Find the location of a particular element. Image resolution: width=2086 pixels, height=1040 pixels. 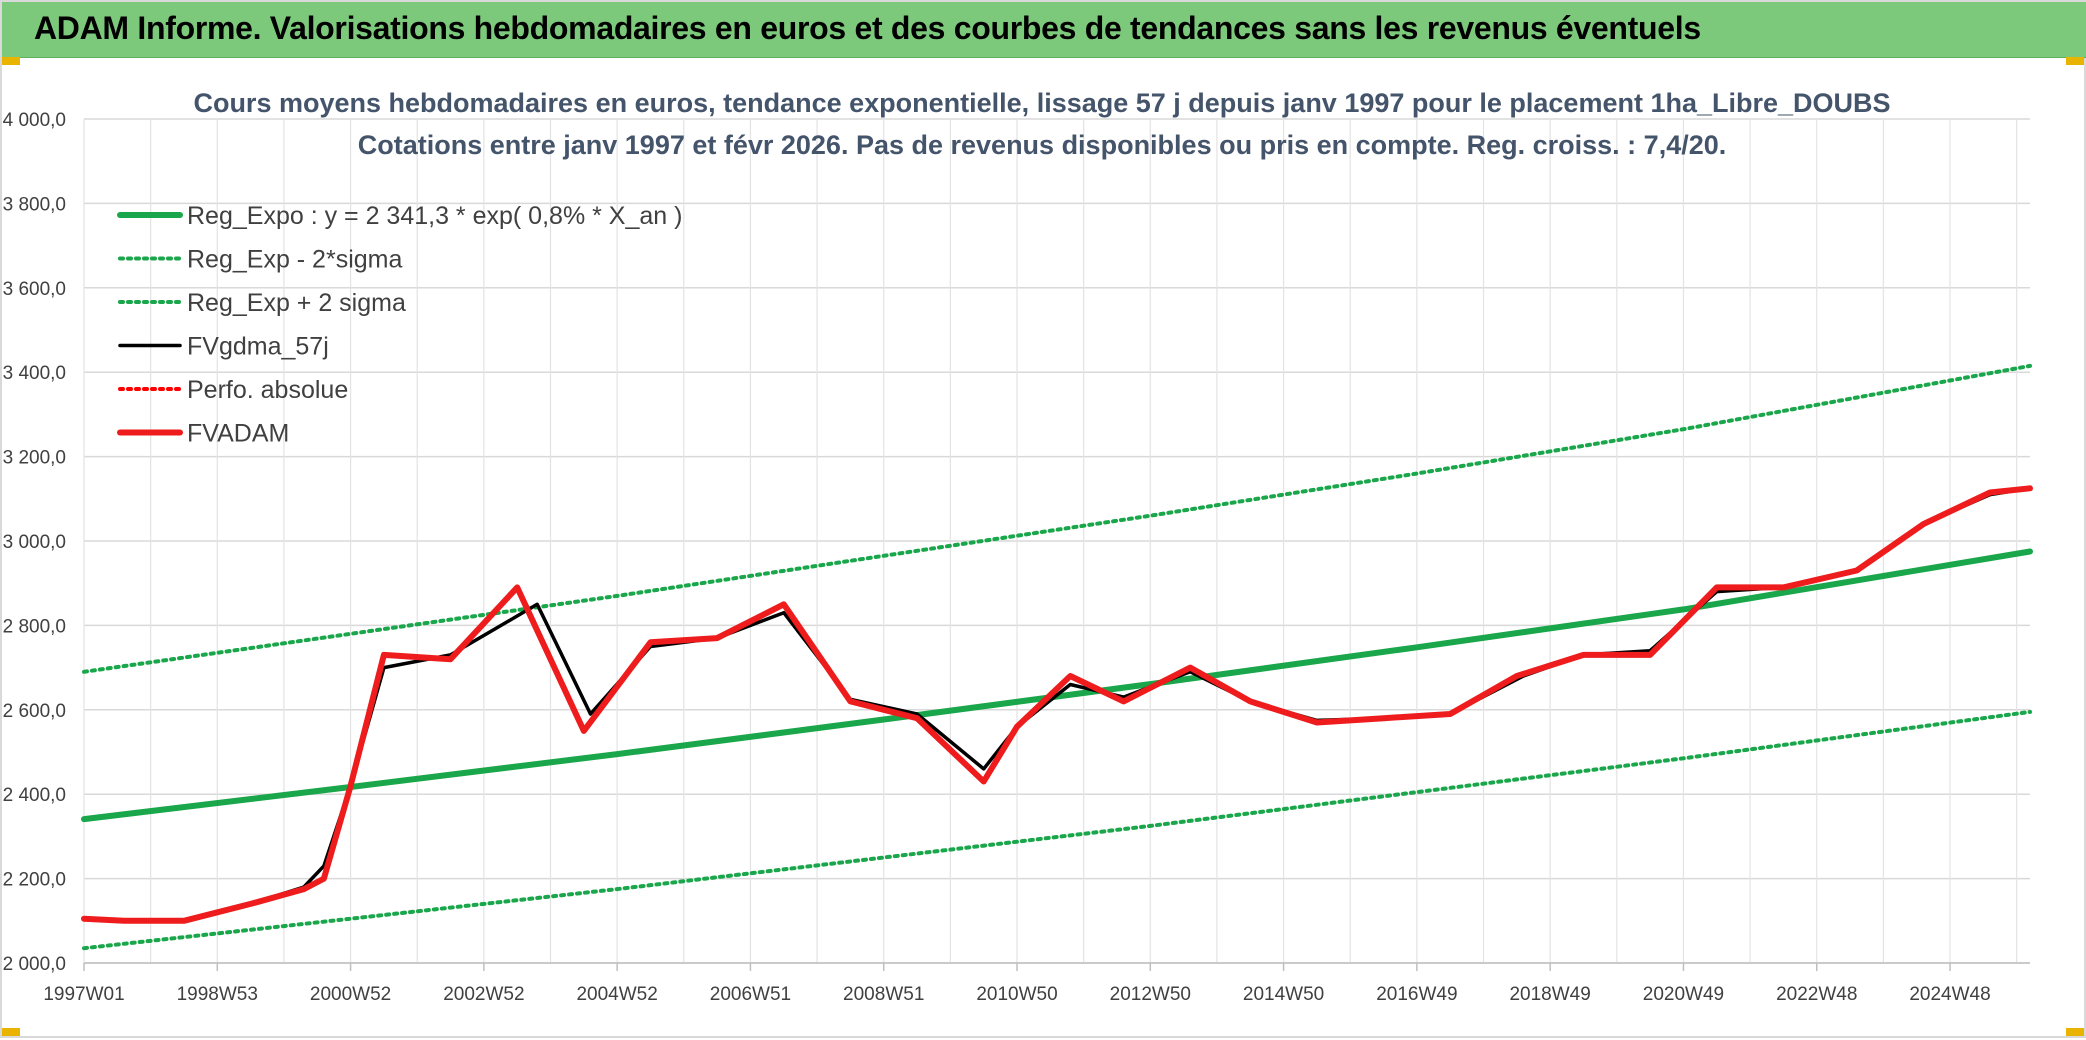

x-tick-label: 2012W50 is located at coordinates (1150, 994).